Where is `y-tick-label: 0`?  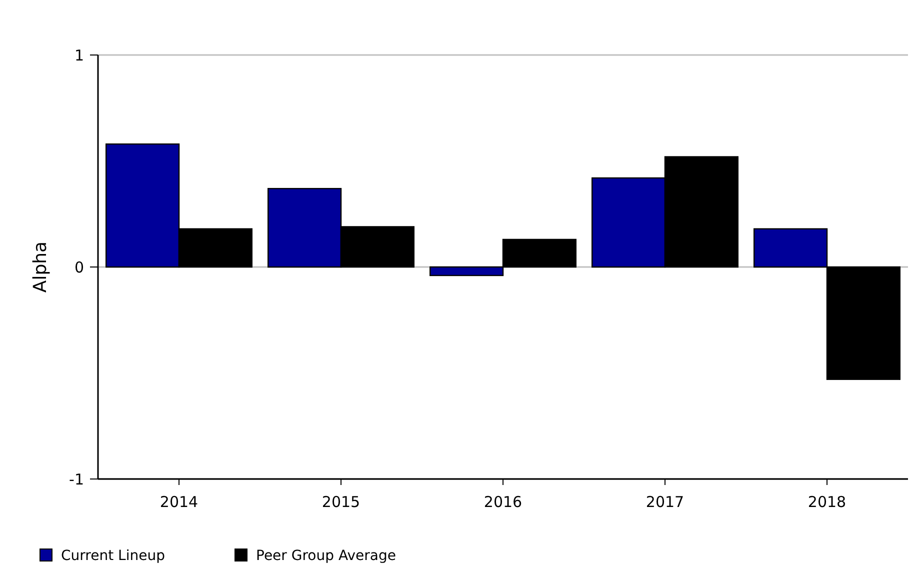
y-tick-label: 0 is located at coordinates (79, 267).